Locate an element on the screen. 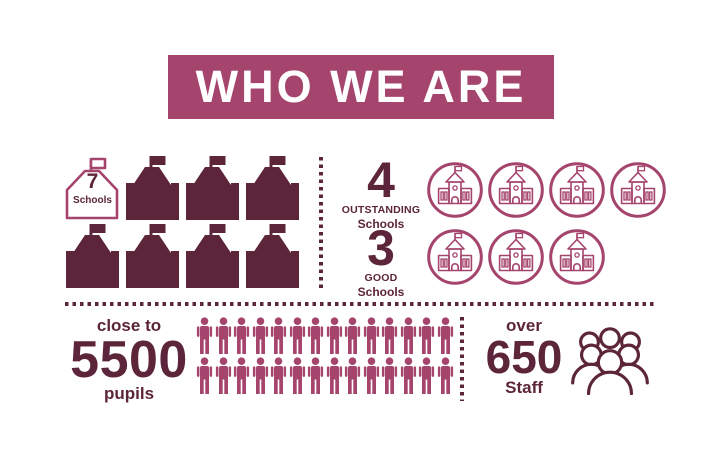 This screenshot has height=450, width=720. schools-badge: 7 Schools is located at coordinates (92, 188).